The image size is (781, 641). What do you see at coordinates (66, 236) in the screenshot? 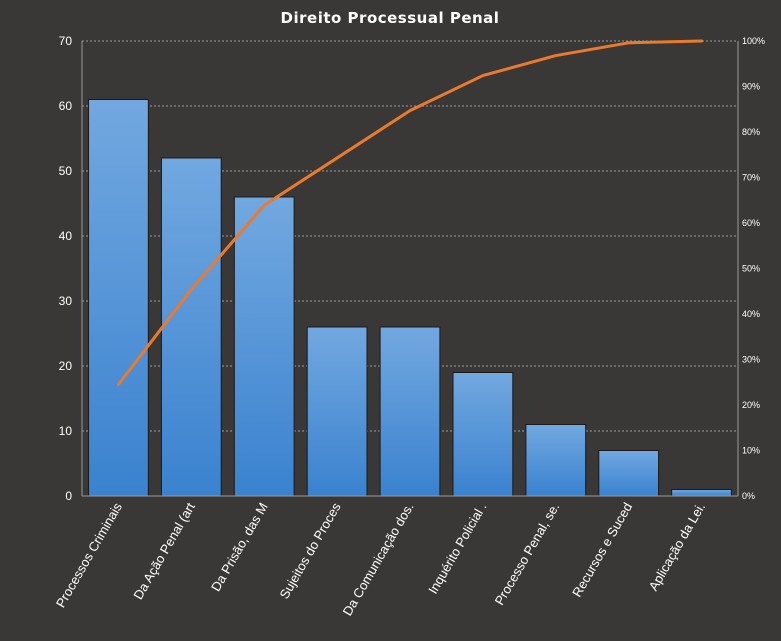
I see `y-tick-label: 40` at bounding box center [66, 236].